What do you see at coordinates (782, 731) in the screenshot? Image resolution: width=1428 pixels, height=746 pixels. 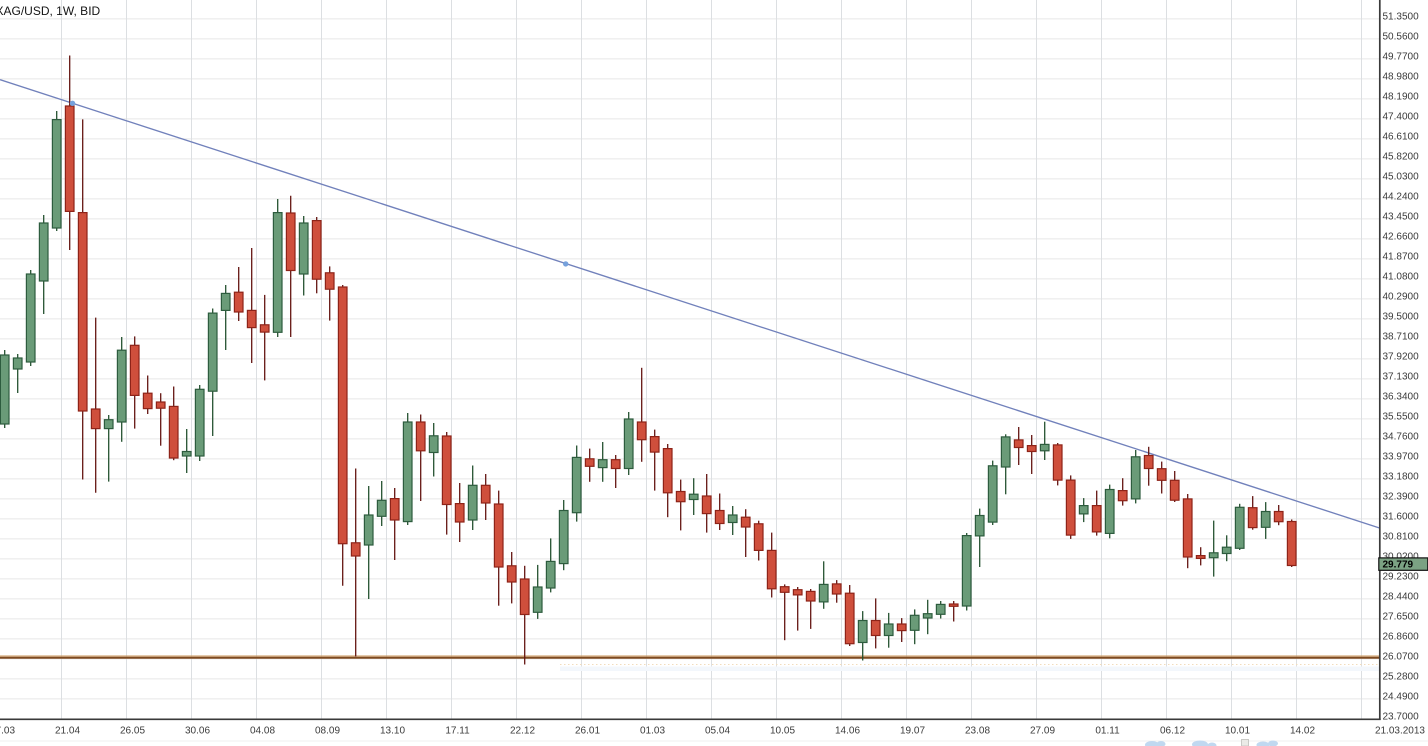 I see `svg-text: 10.05` at bounding box center [782, 731].